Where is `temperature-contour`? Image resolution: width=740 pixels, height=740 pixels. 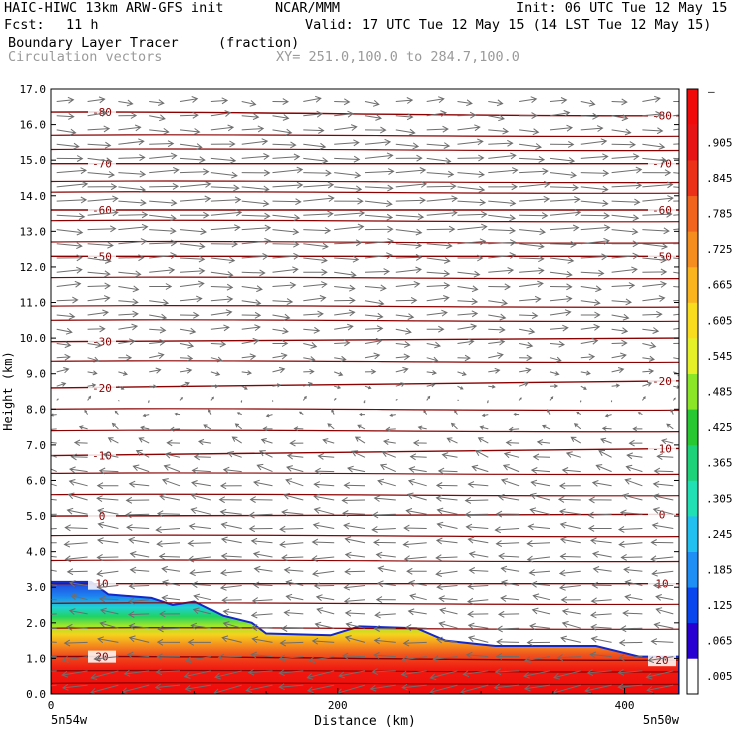
temperature-contour is located at coordinates (365, 431).